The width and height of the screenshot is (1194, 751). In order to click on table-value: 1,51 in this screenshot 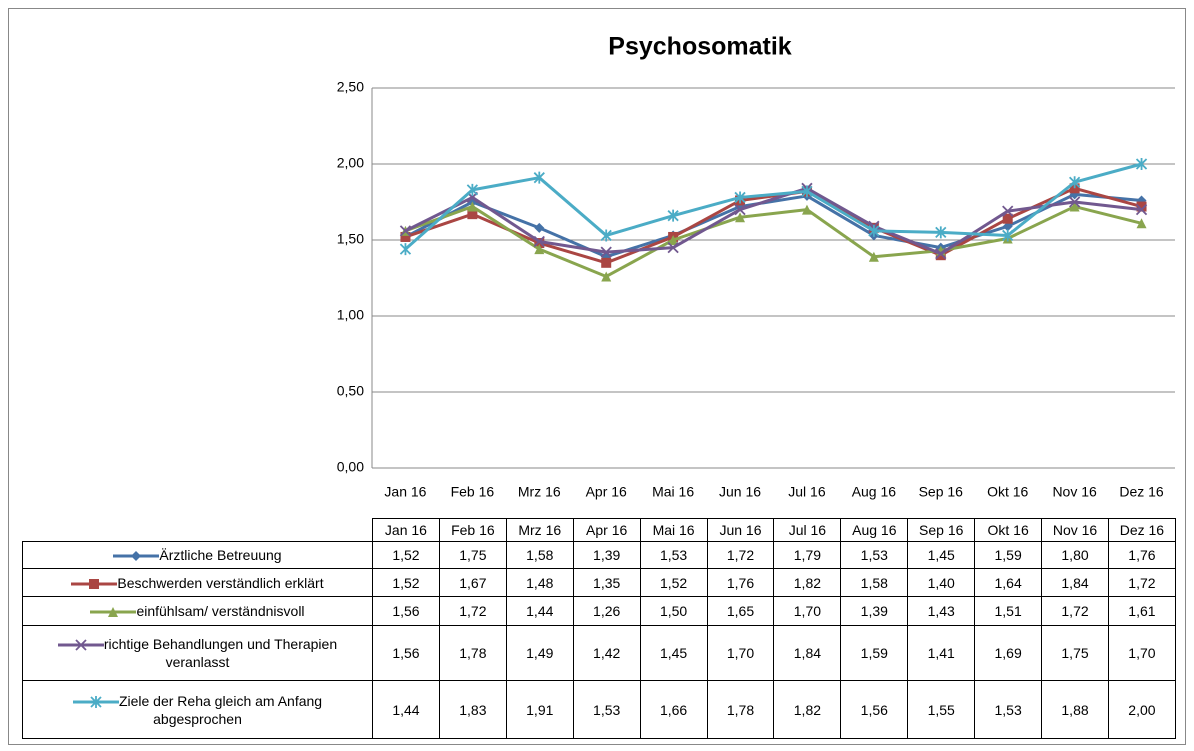, I will do `click(1008, 611)`.